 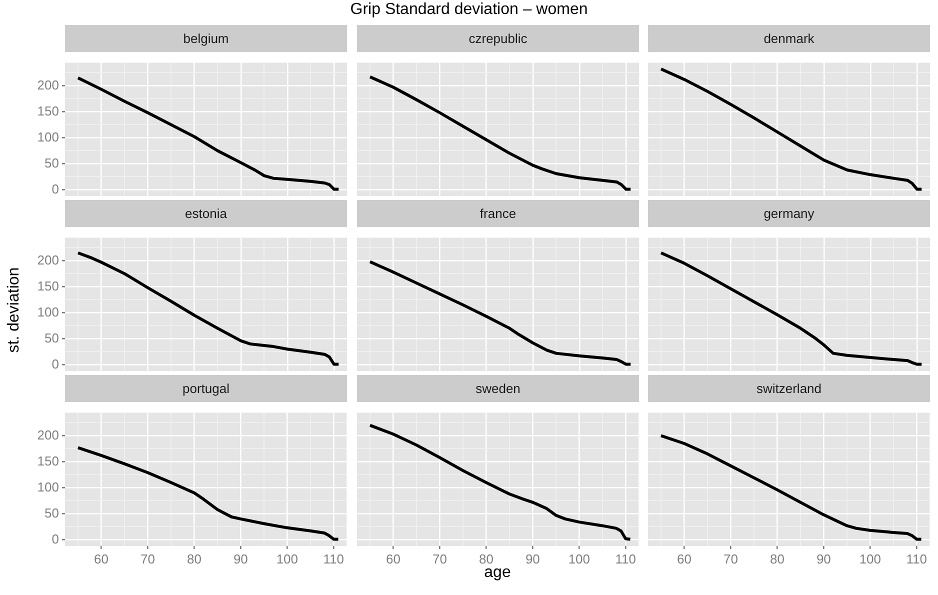 What do you see at coordinates (789, 38) in the screenshot?
I see `chart-title: denmark` at bounding box center [789, 38].